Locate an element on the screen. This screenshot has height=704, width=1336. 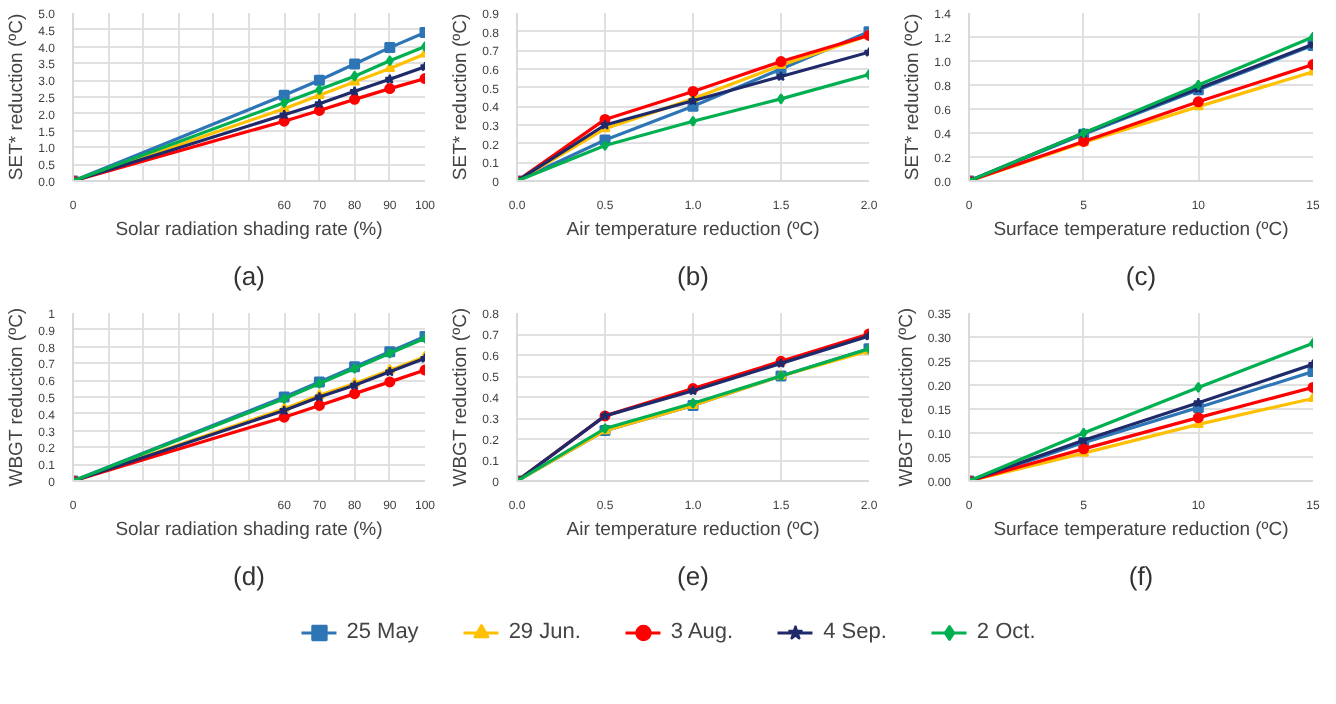
legend-label: 4 Sep. is located at coordinates (855, 632).